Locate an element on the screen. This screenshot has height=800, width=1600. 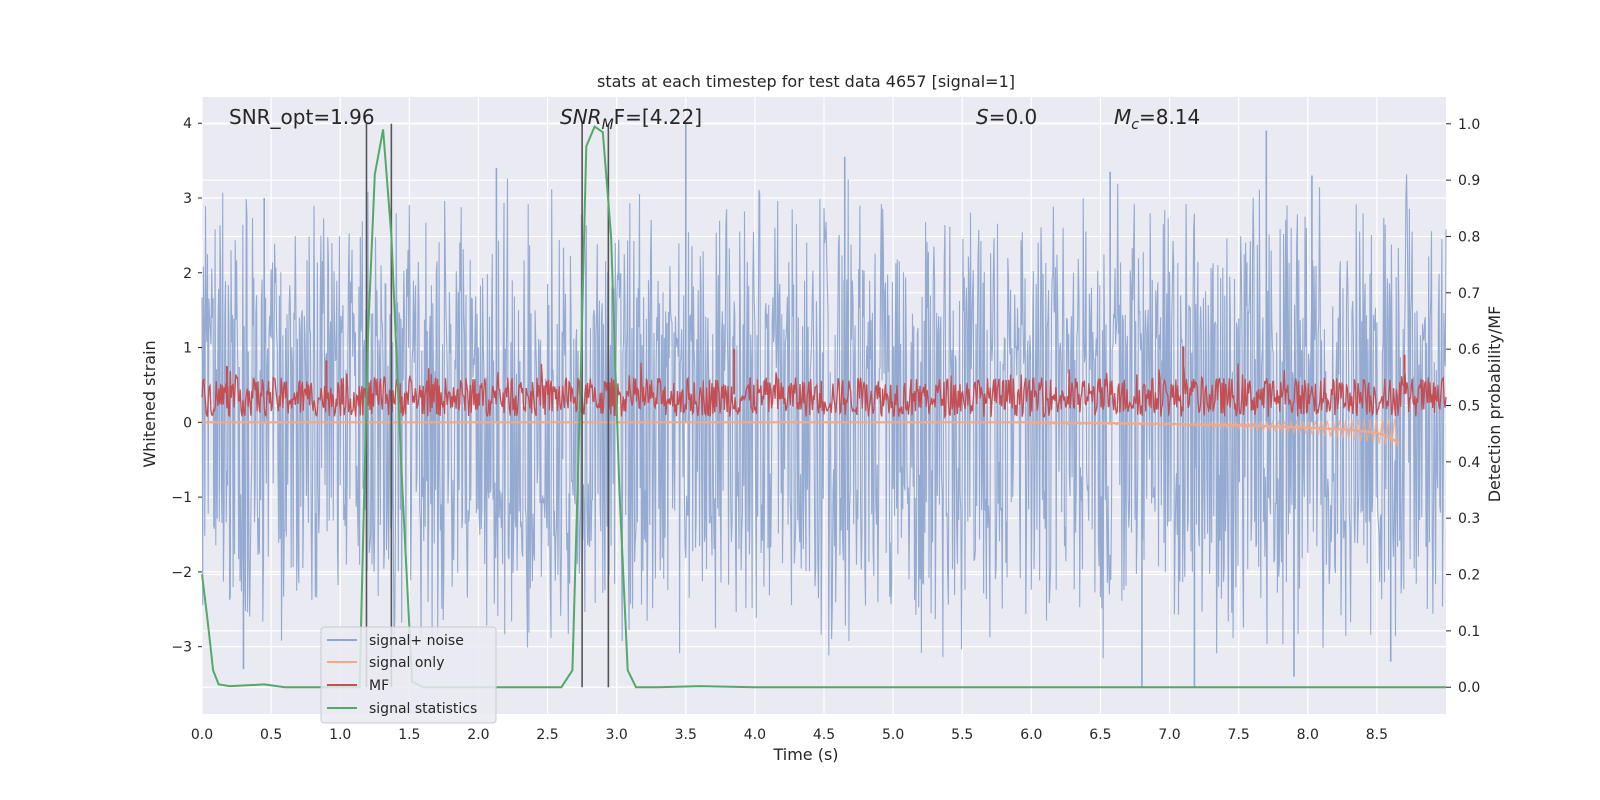
y2-tick-label: 0.6 is located at coordinates (1469, 350).